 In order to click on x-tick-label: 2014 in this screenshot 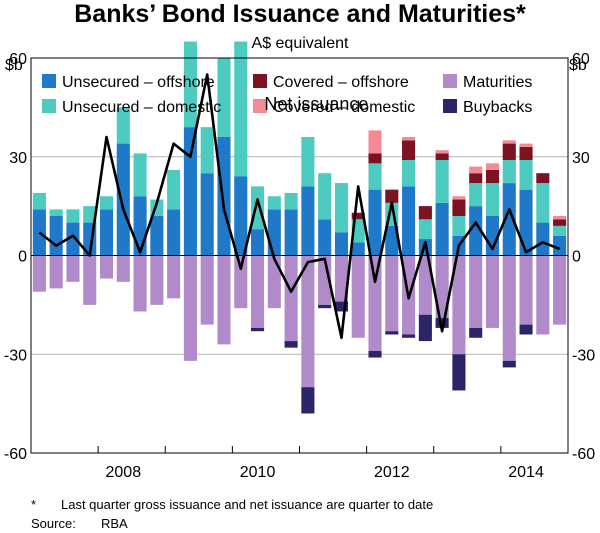, I will do `click(526, 472)`.